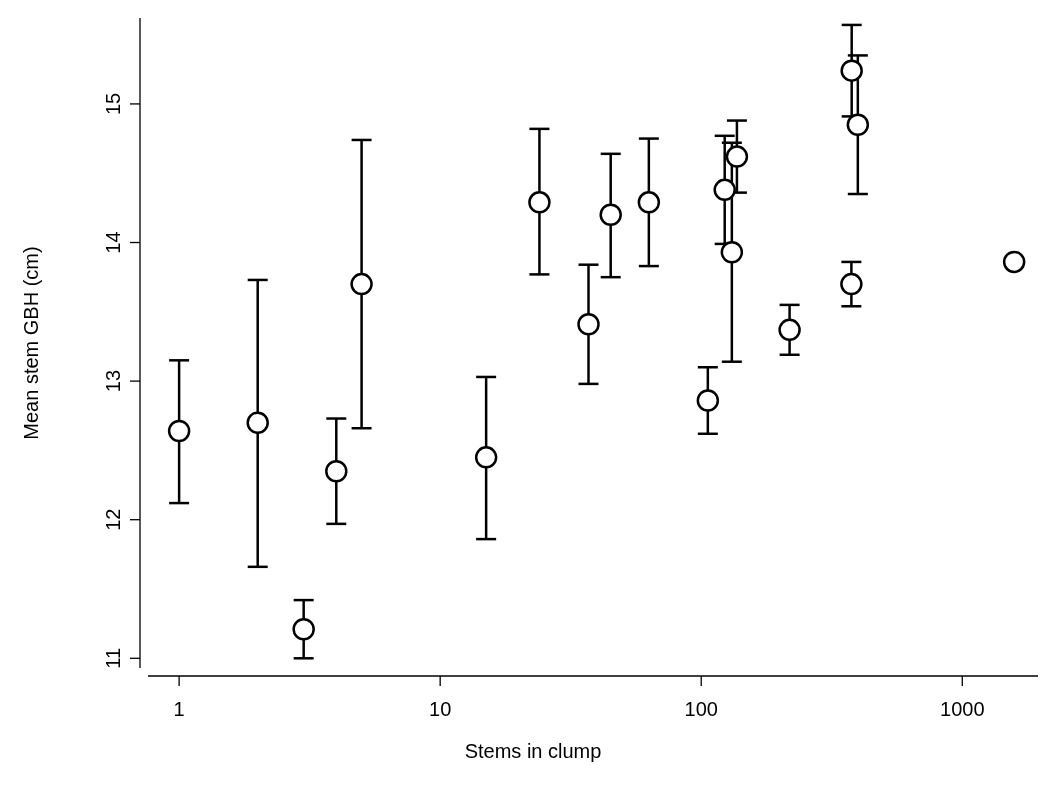  What do you see at coordinates (113, 242) in the screenshot?
I see `y-tick-label: 14` at bounding box center [113, 242].